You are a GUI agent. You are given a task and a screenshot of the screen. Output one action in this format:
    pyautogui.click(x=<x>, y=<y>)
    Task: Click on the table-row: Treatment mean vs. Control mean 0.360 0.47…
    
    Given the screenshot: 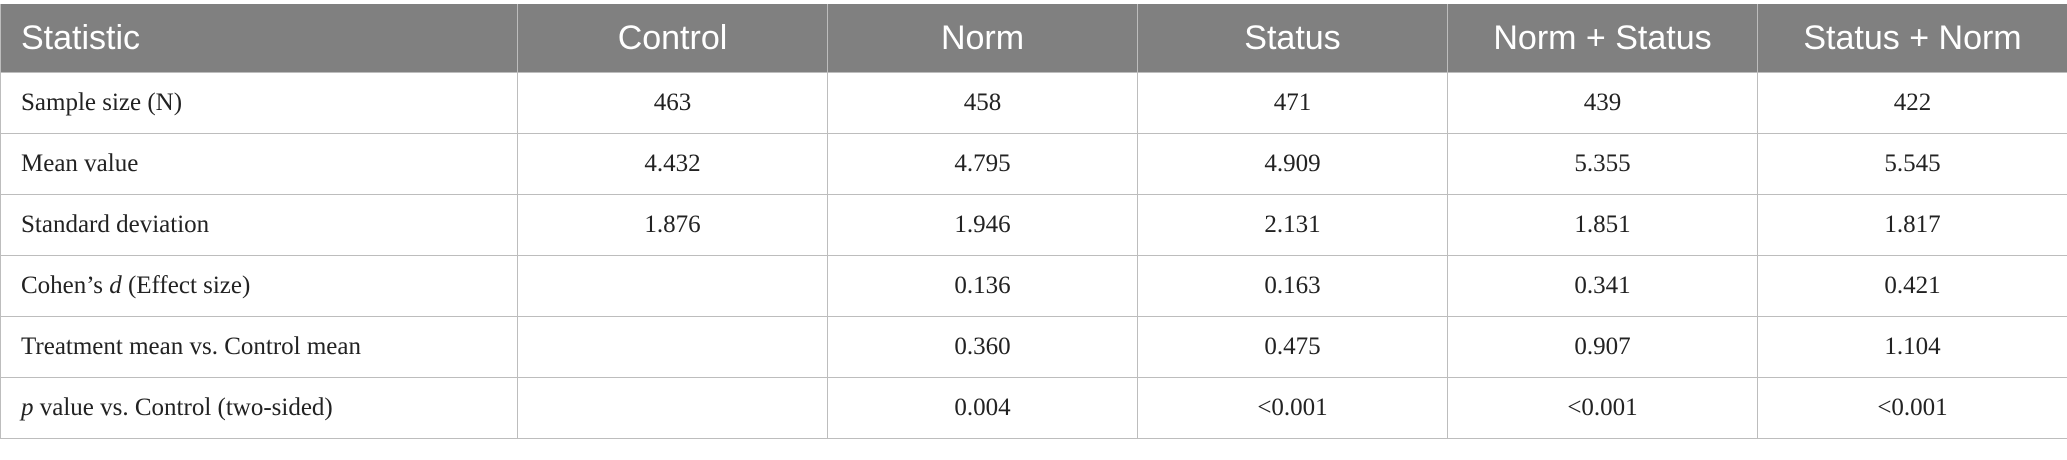 What is the action you would take?
    pyautogui.click(x=1033, y=347)
    